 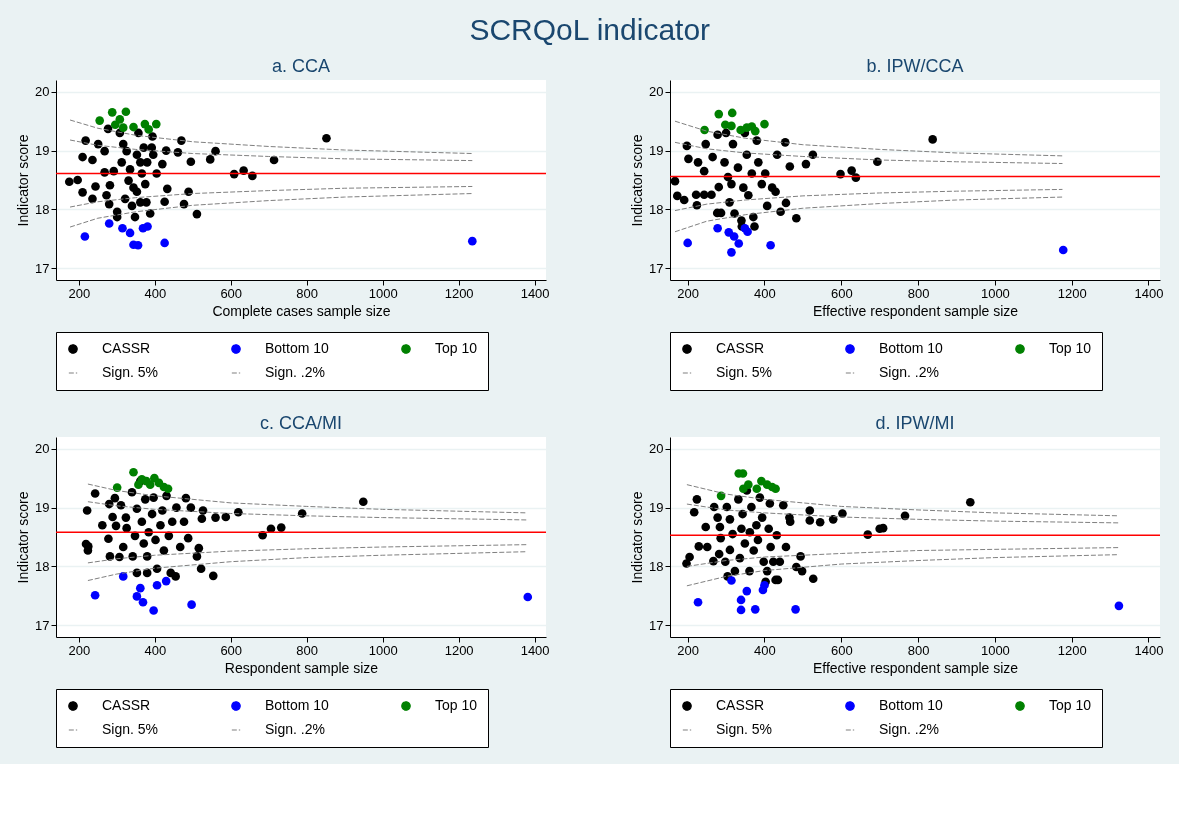 What do you see at coordinates (301, 310) in the screenshot?
I see `x-axis-title: Complete cases sample size` at bounding box center [301, 310].